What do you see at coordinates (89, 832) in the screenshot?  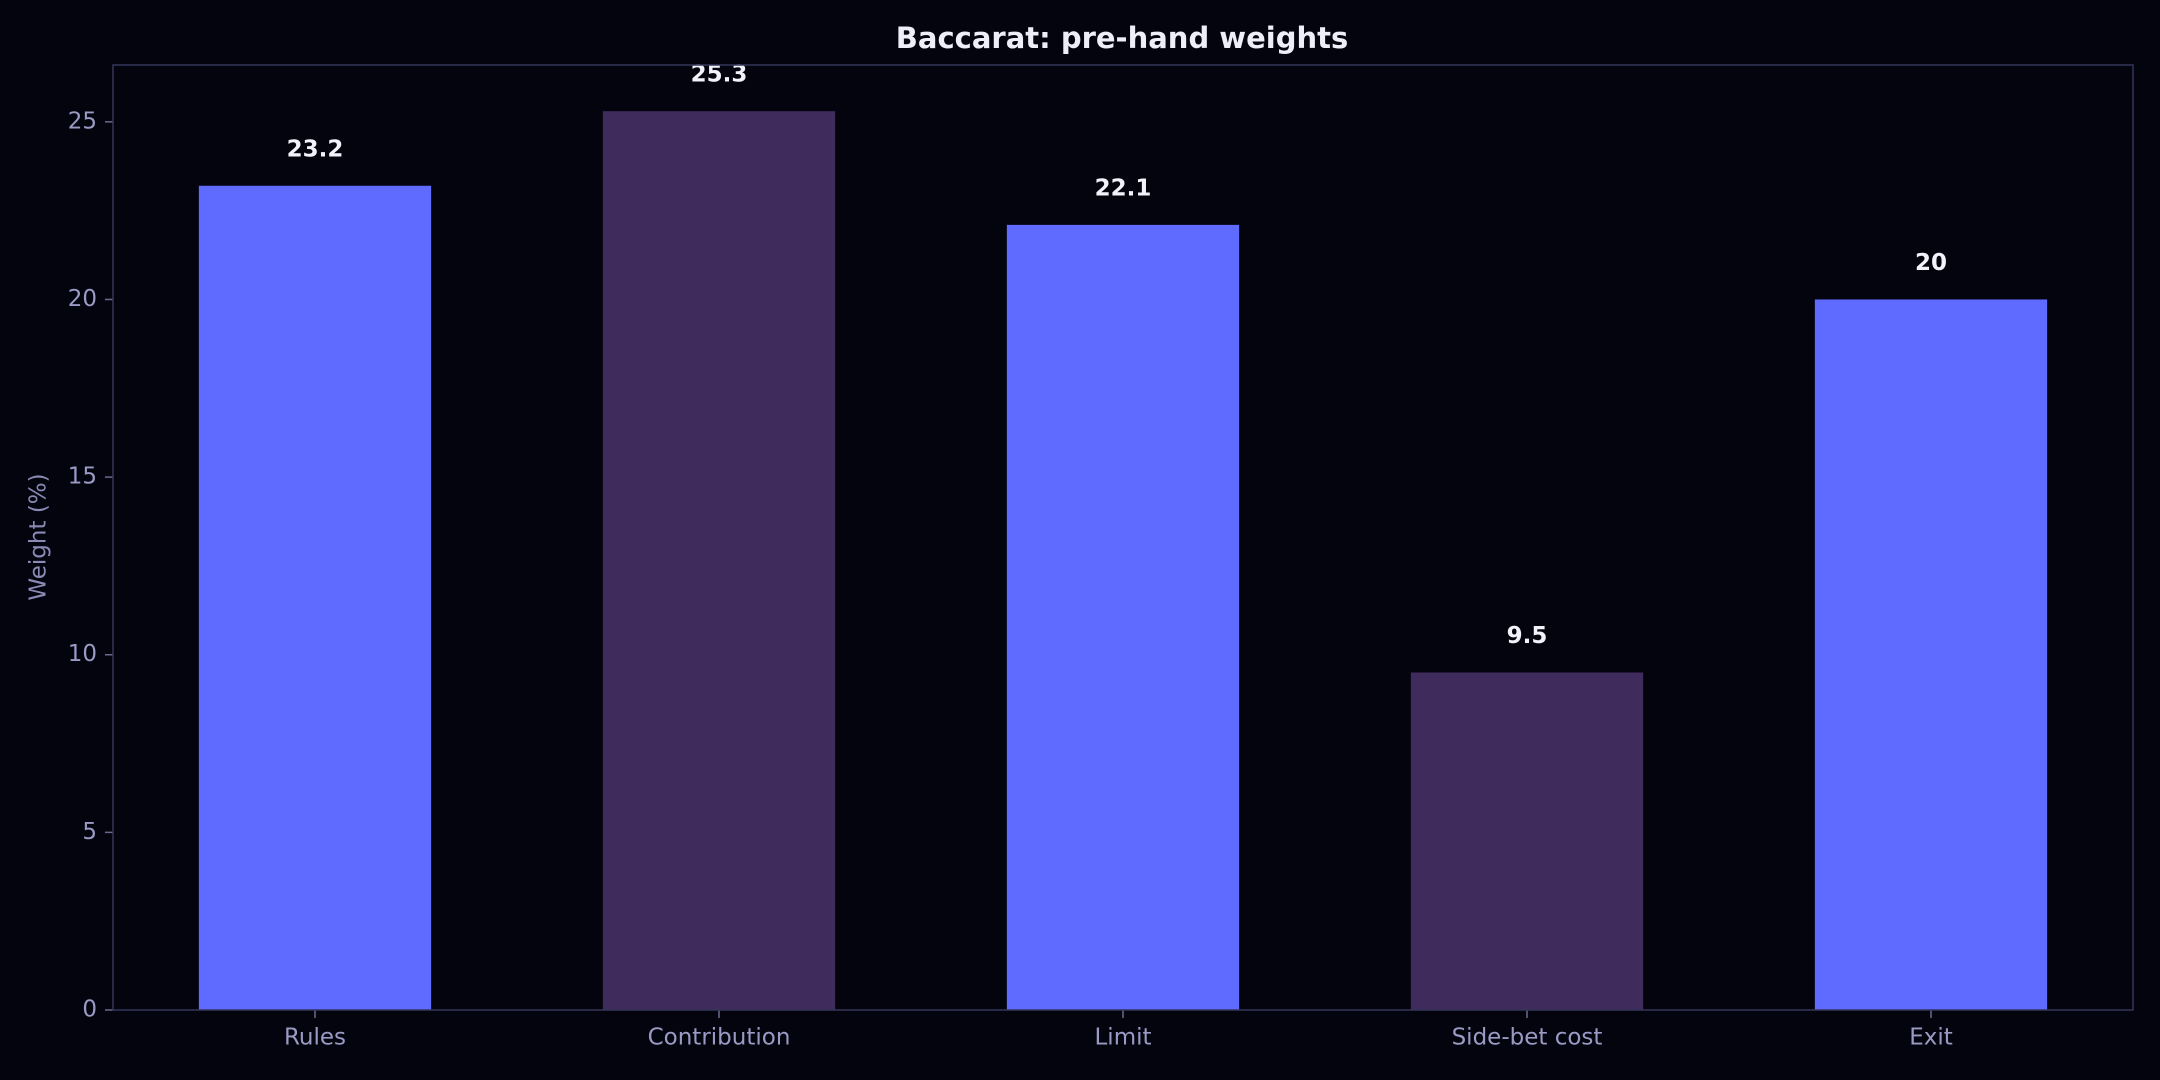 I see `y-tick-label: 5` at bounding box center [89, 832].